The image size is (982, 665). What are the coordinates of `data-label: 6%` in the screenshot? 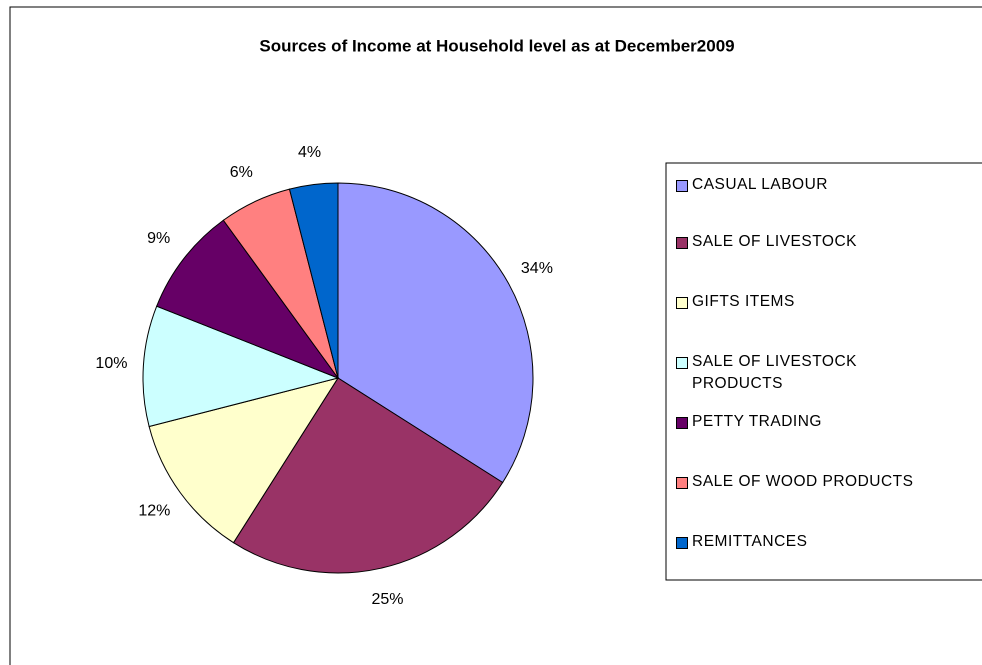 It's located at (241, 172).